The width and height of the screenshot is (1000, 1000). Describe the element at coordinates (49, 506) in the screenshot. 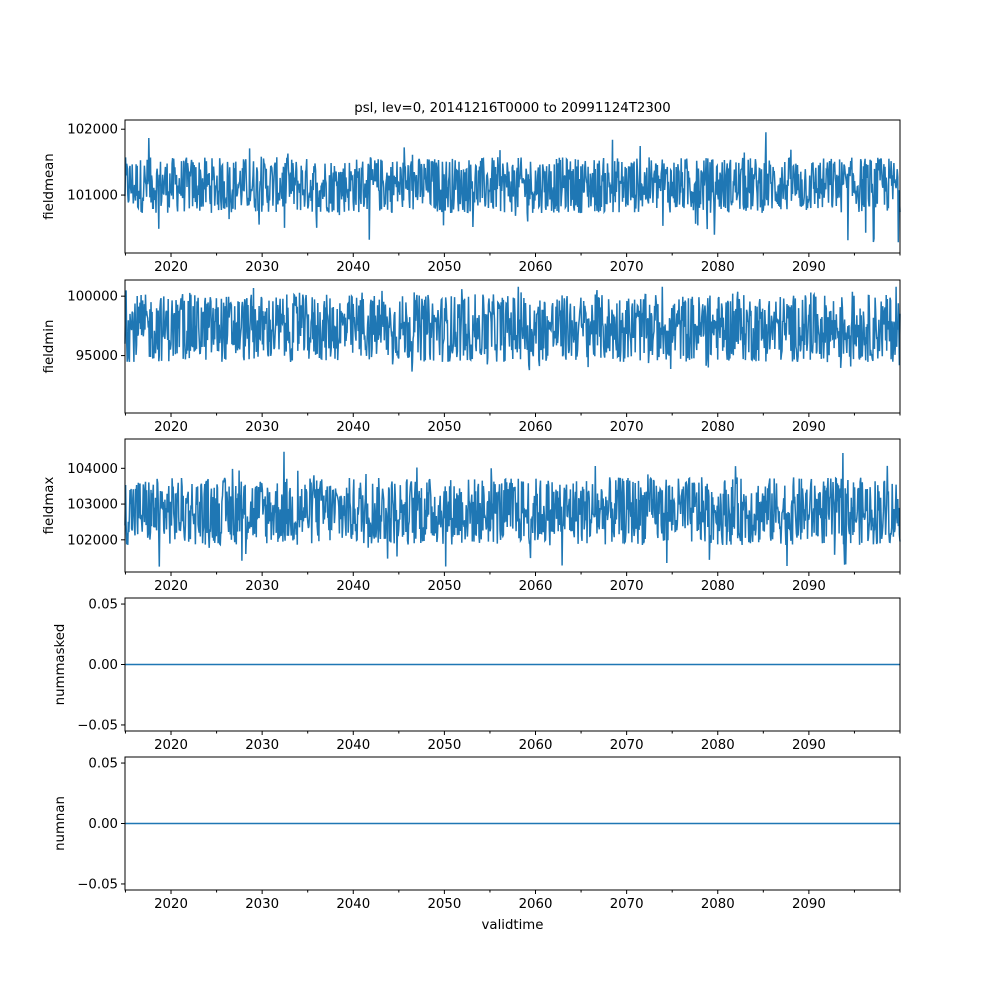

I see `y-axis-label: fieldmax` at that location.